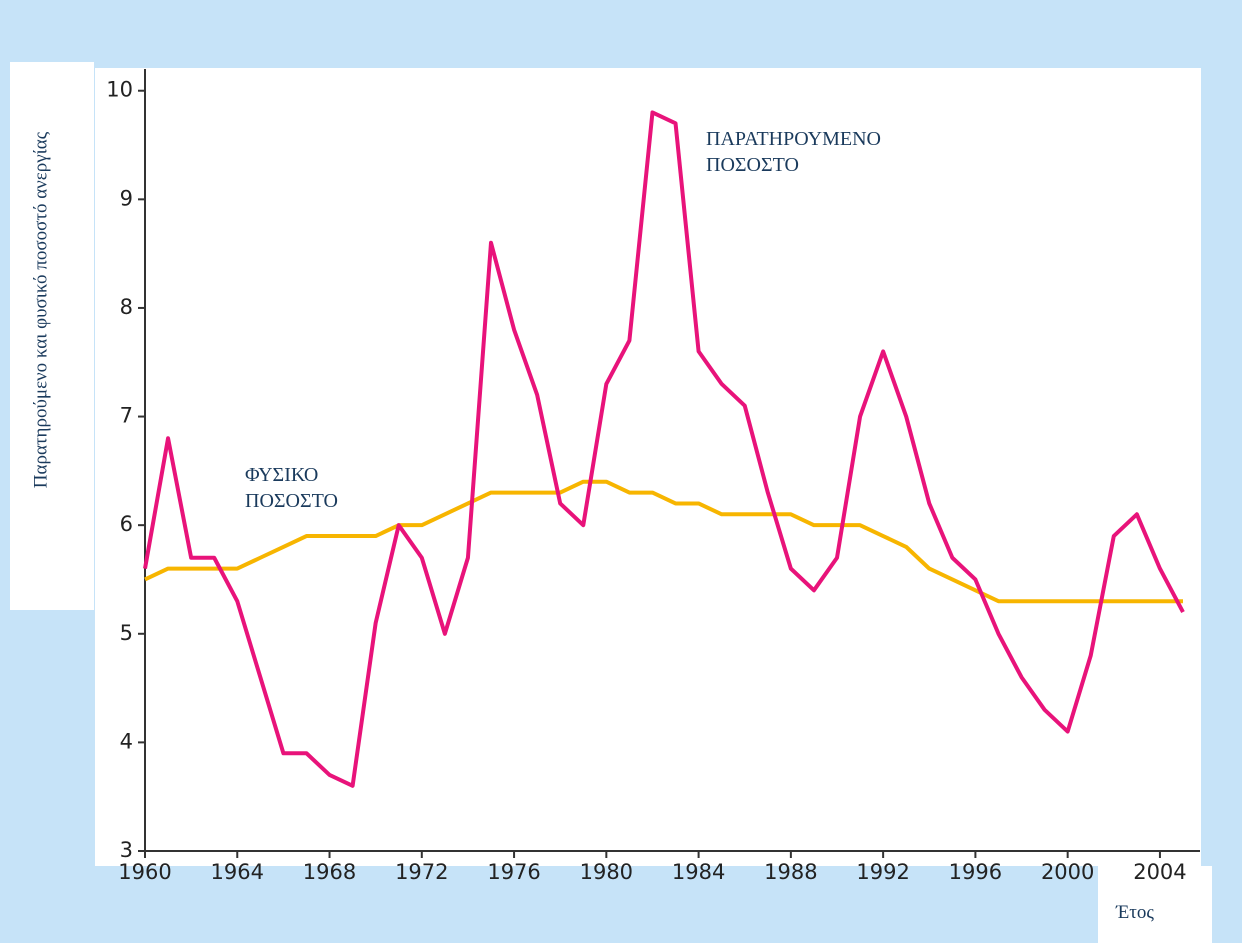 The width and height of the screenshot is (1242, 943). Describe the element at coordinates (126, 198) in the screenshot. I see `y-tick-label: 9` at that location.